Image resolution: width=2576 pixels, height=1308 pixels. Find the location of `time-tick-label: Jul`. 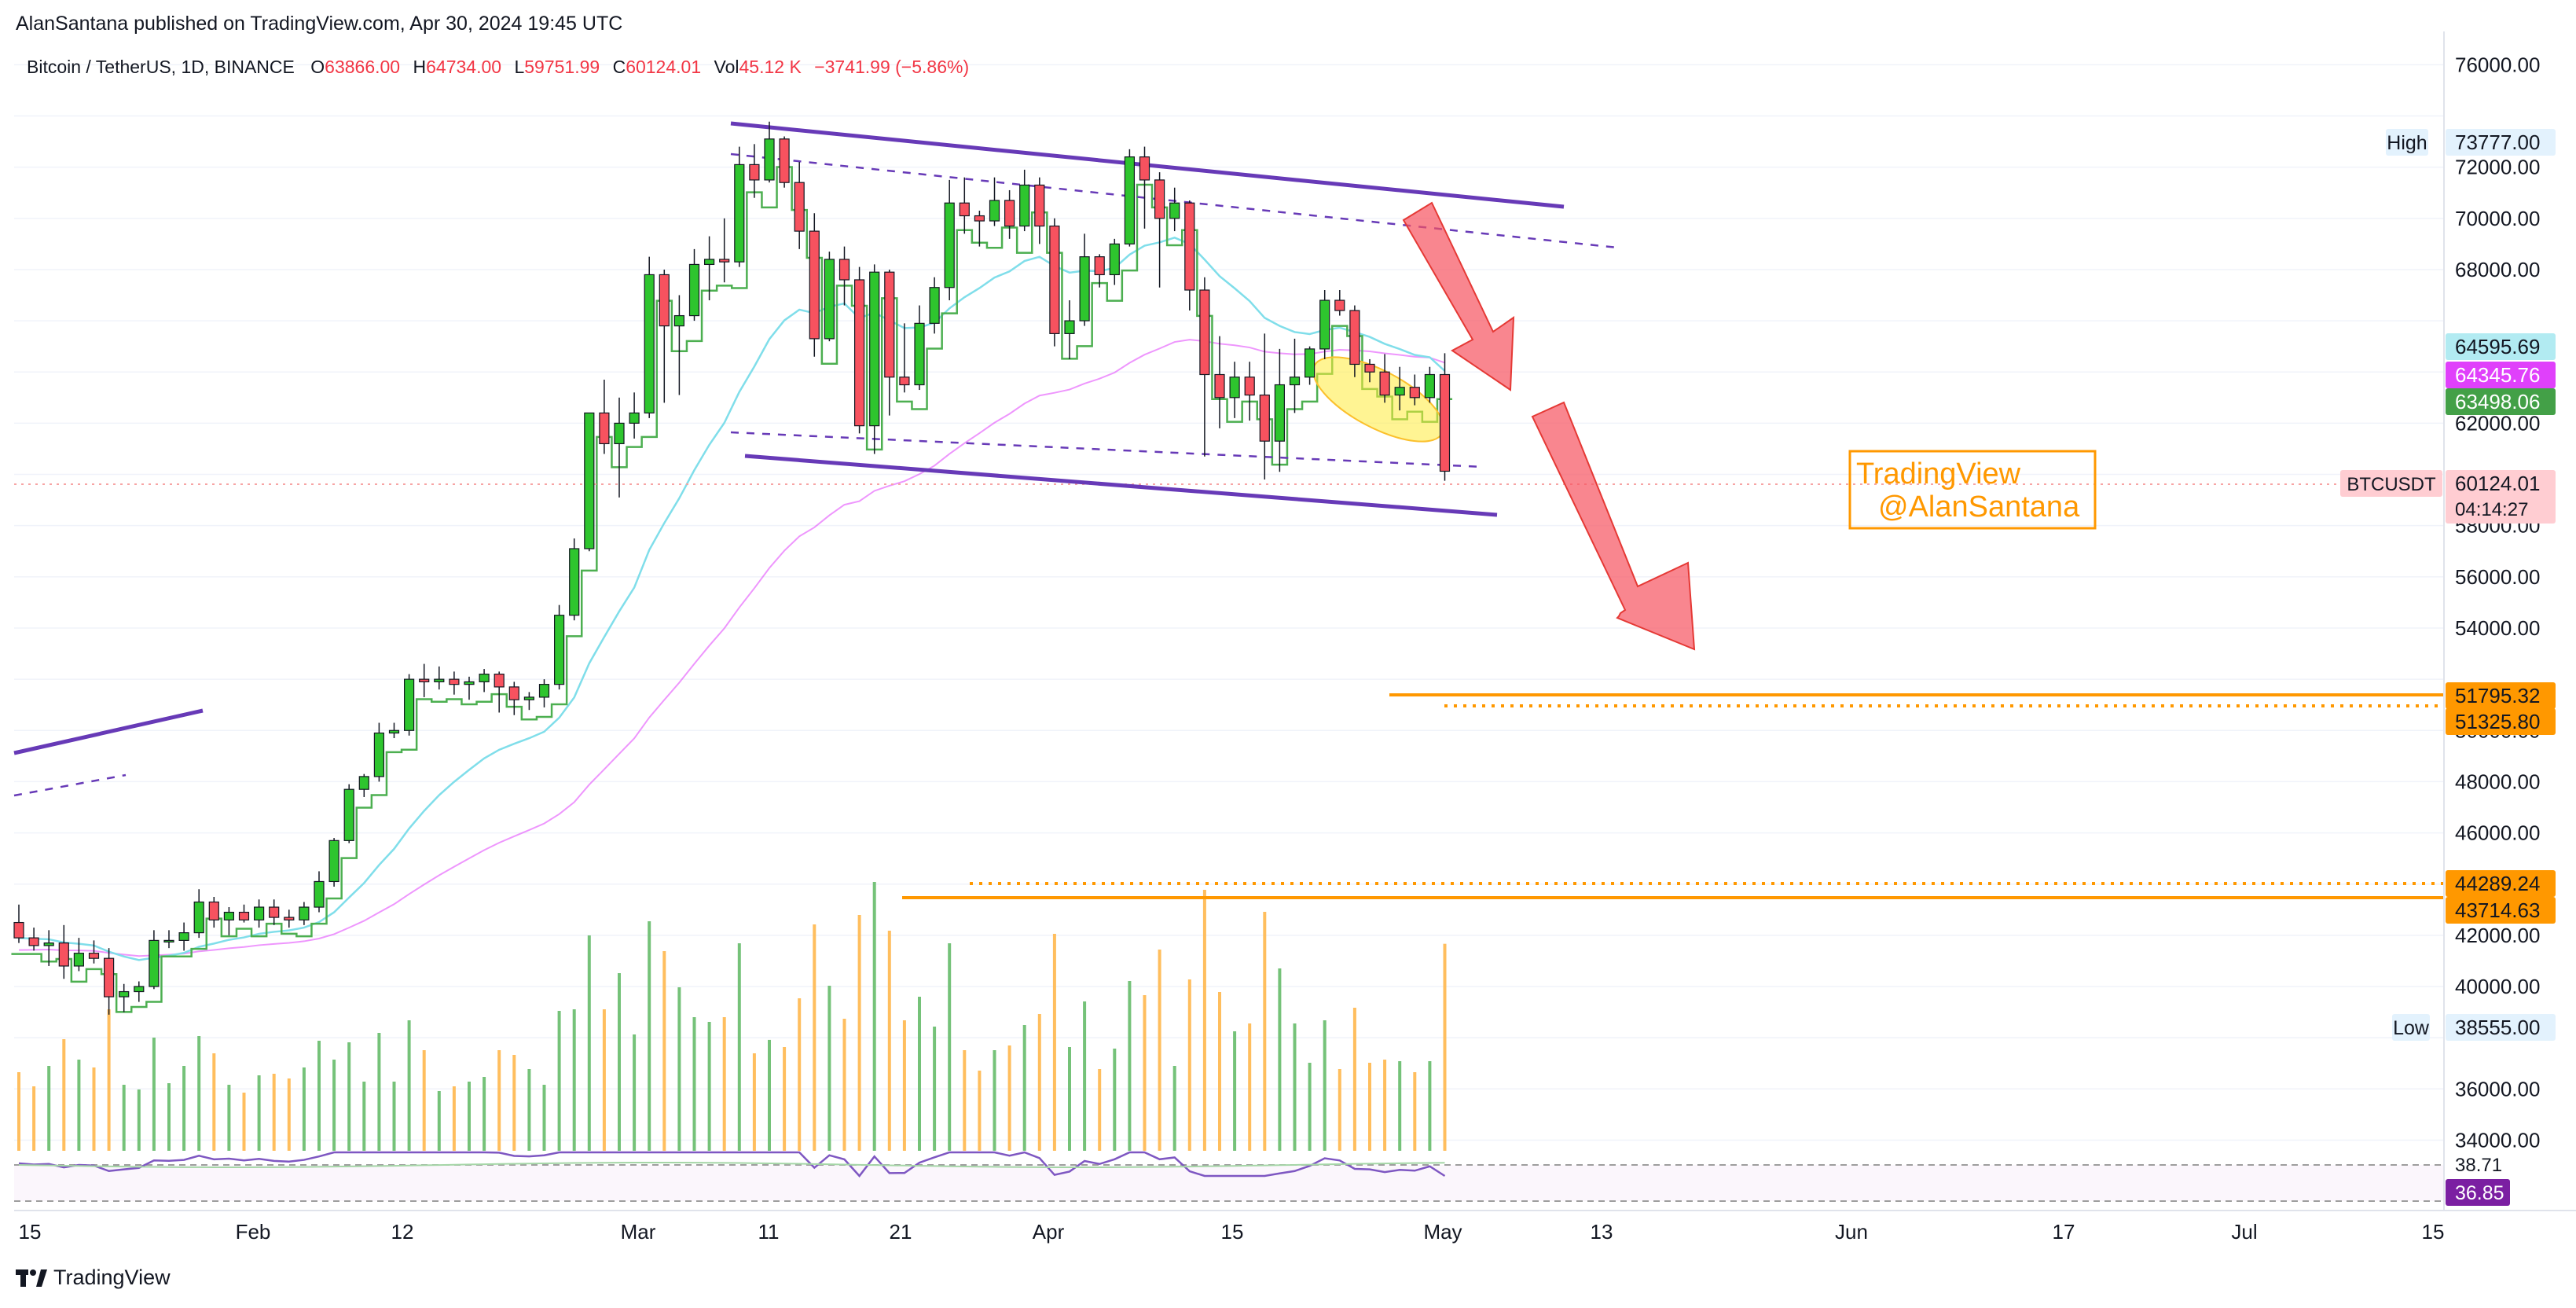

time-tick-label: Jul is located at coordinates (2244, 1232).